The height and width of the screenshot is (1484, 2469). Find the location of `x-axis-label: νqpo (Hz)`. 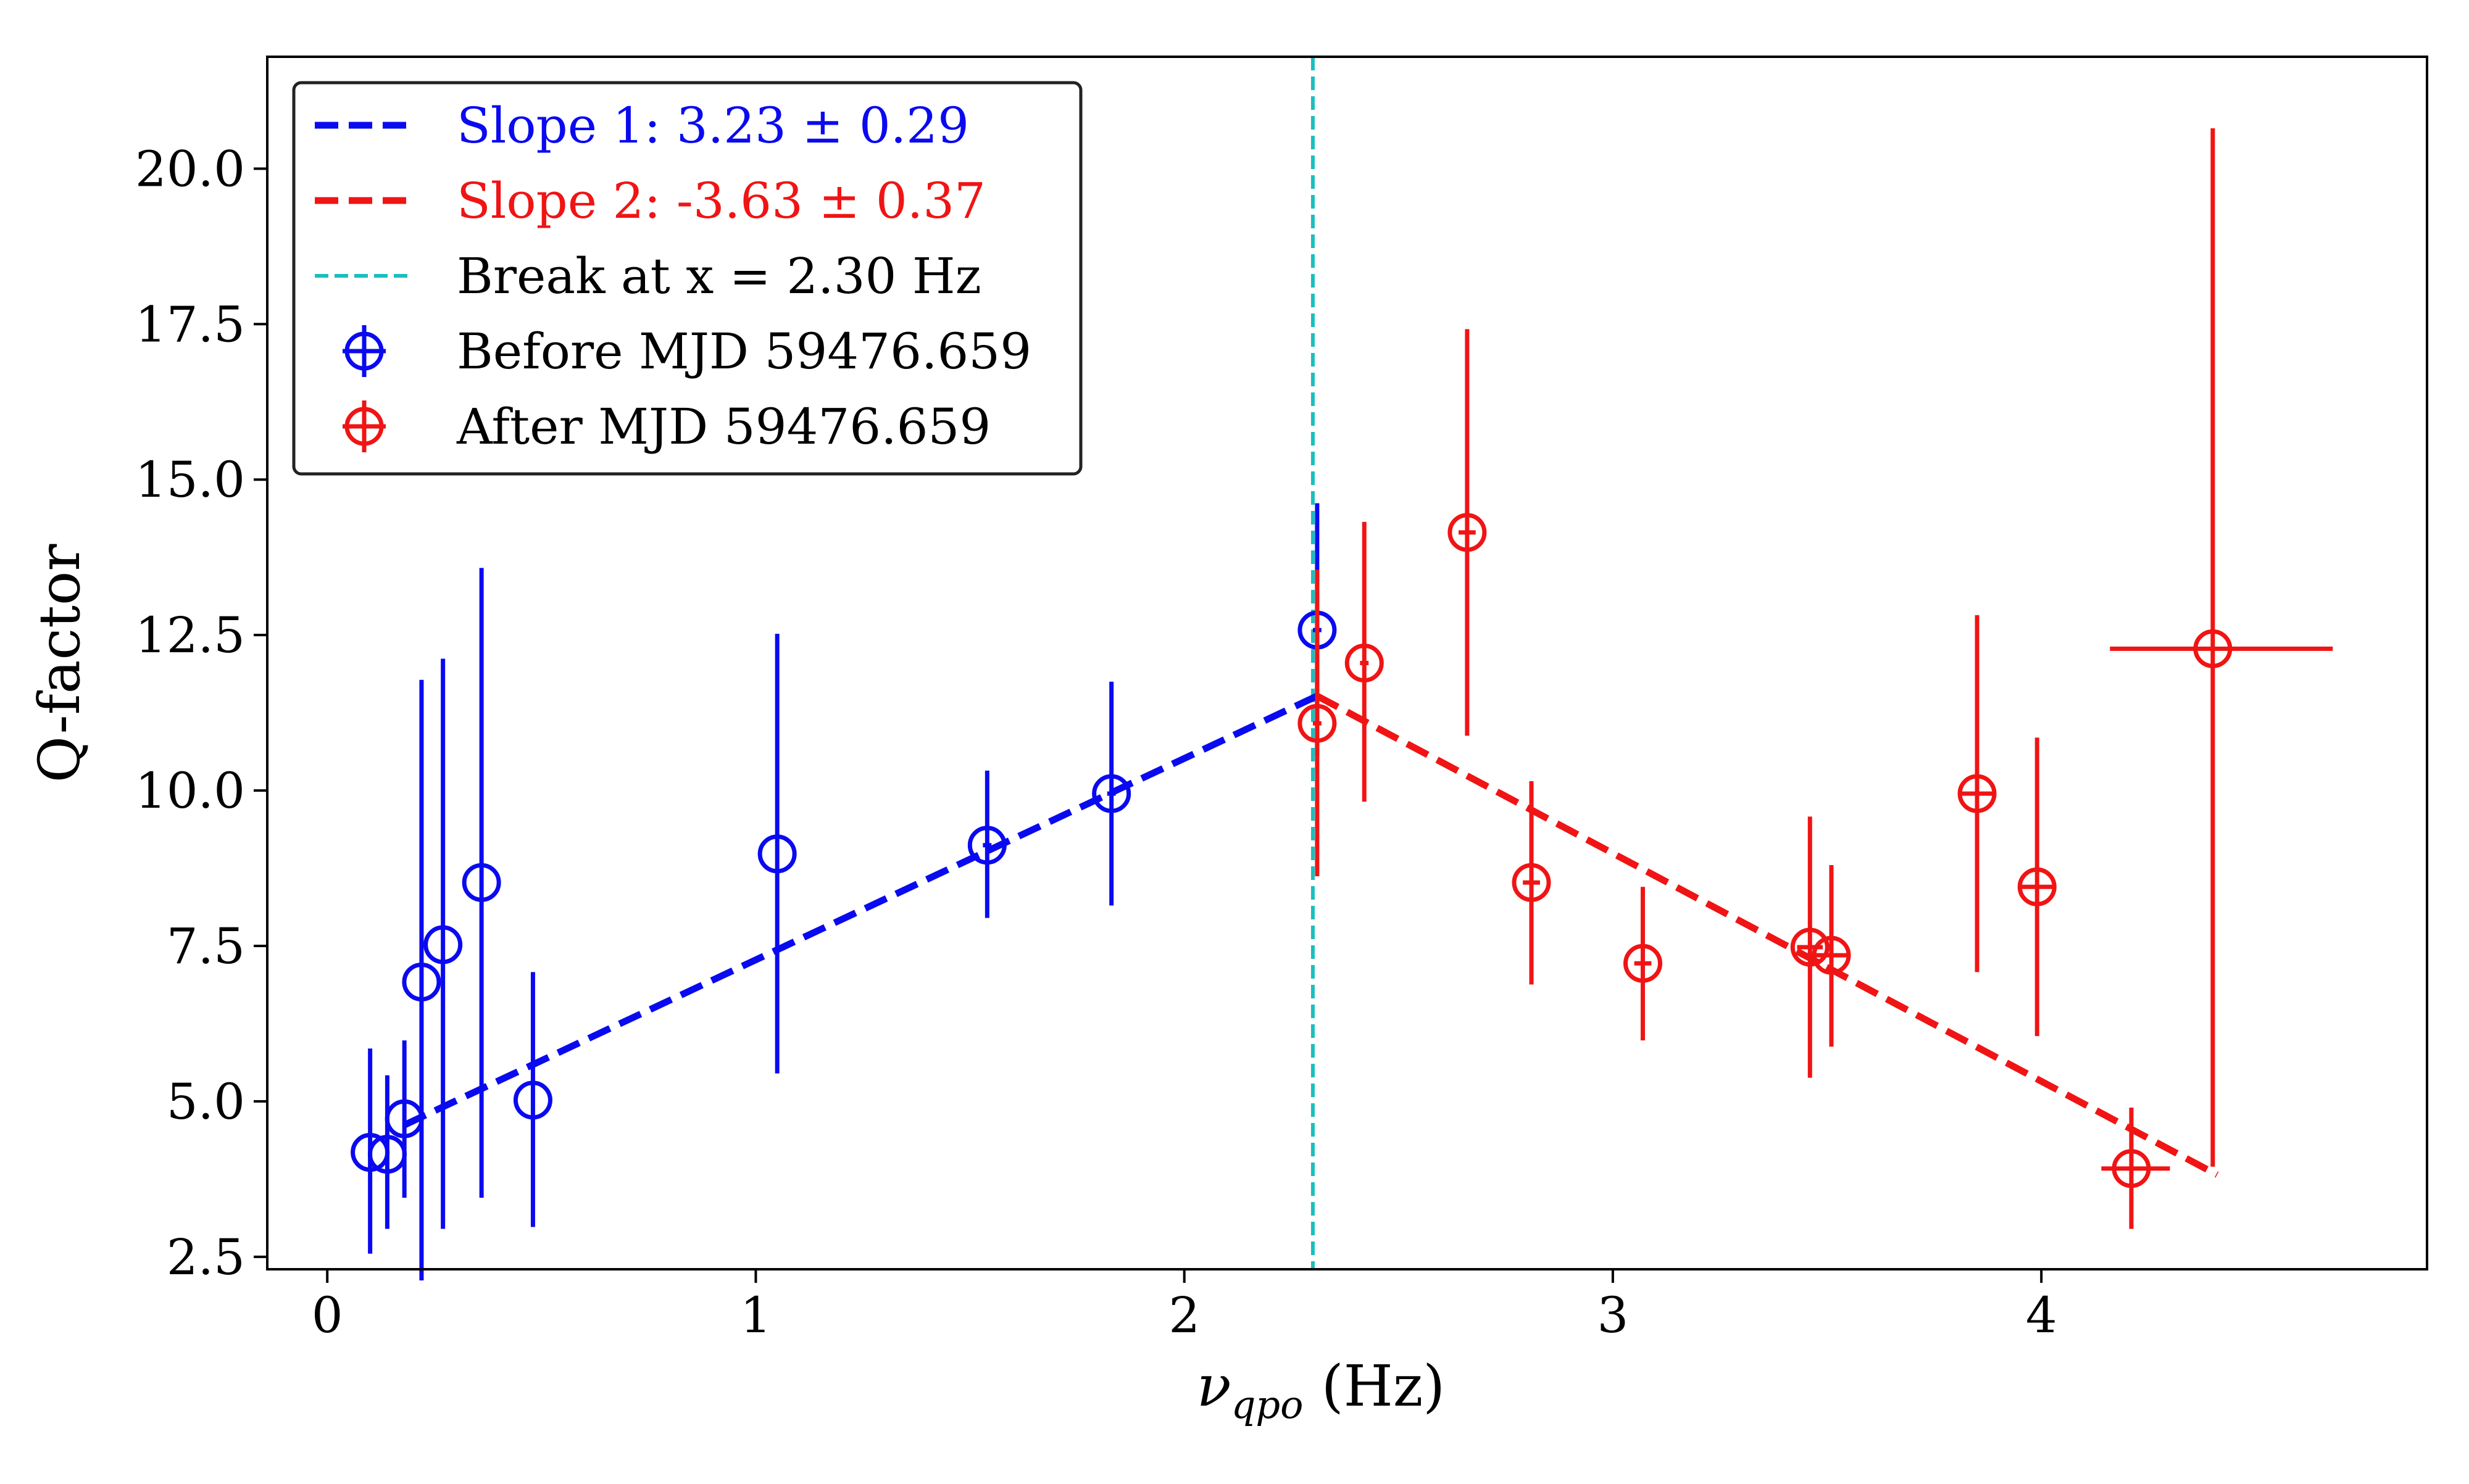

x-axis-label: νqpo (Hz) is located at coordinates (1321, 1390).